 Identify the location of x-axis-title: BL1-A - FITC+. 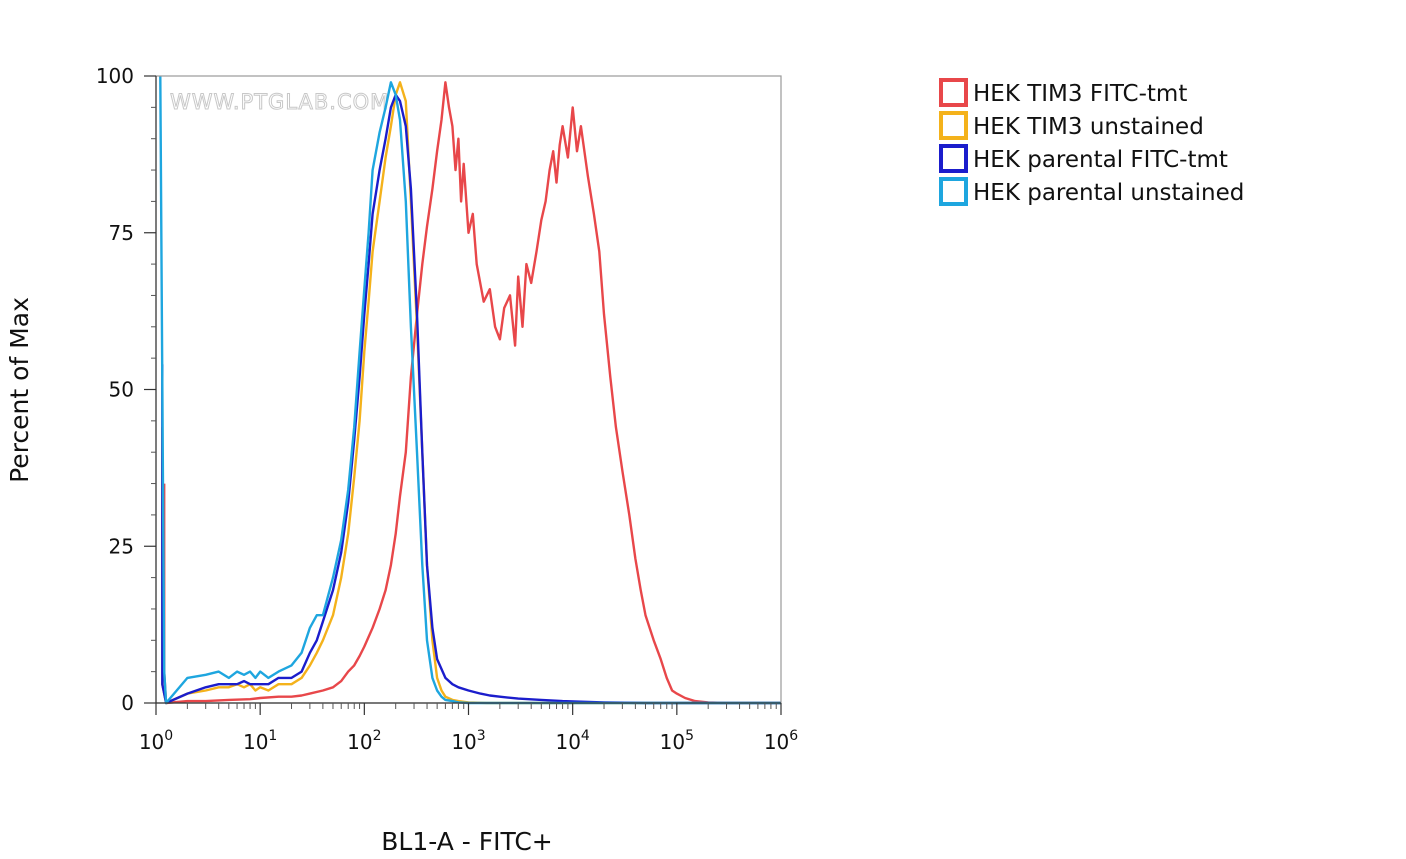
(466, 841).